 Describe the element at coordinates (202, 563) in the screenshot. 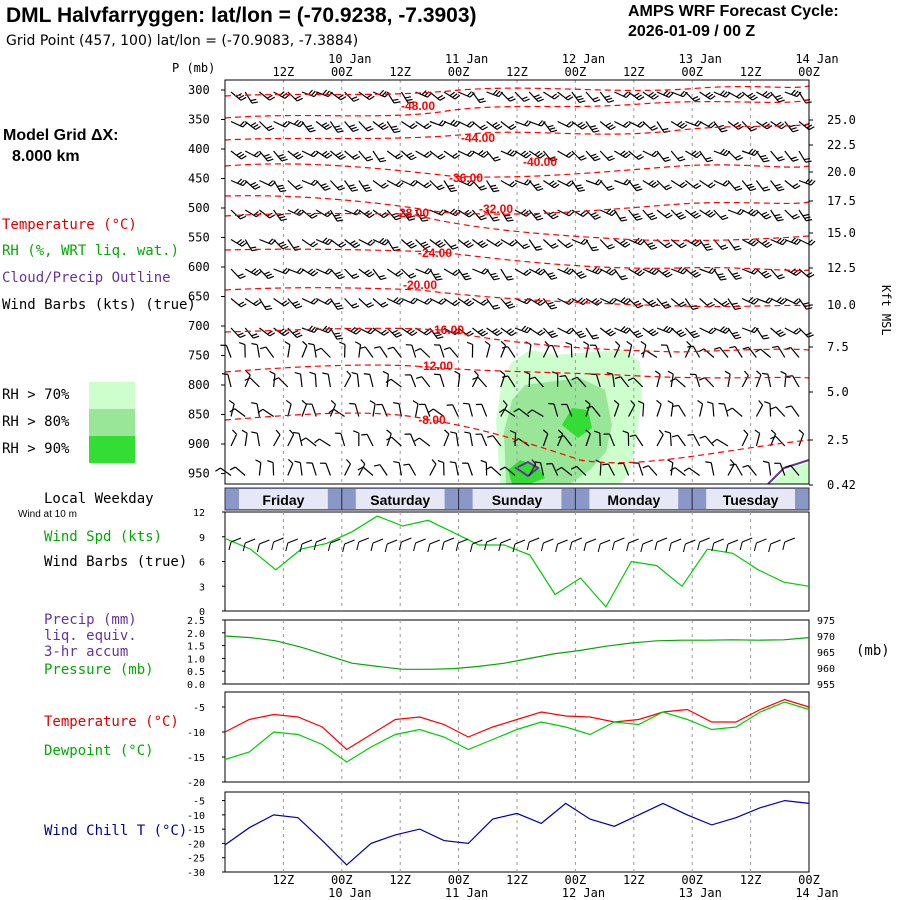

I see `panel-tick-label: 6` at that location.